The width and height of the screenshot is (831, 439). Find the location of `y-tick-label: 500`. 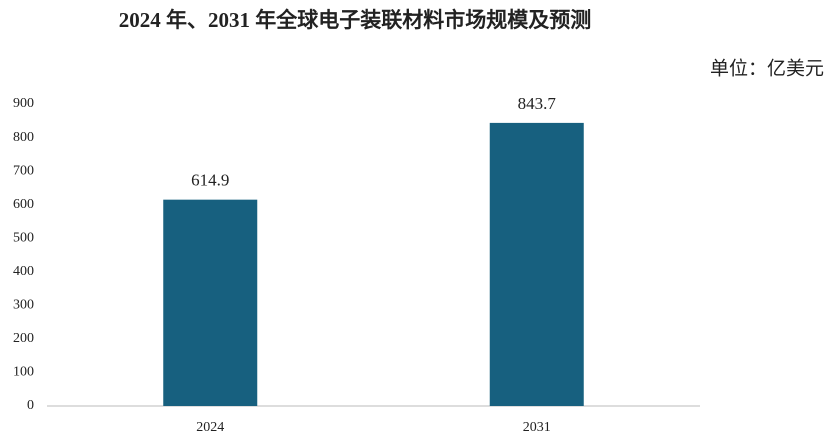

y-tick-label: 500 is located at coordinates (23, 237).